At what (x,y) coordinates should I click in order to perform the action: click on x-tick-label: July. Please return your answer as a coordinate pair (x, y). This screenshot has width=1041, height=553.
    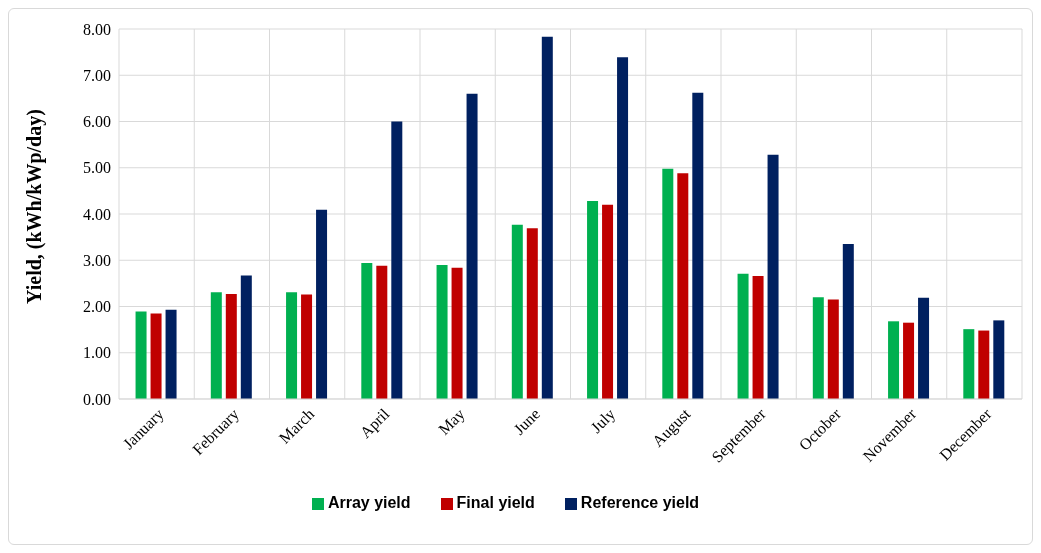
    Looking at the image, I should click on (603, 421).